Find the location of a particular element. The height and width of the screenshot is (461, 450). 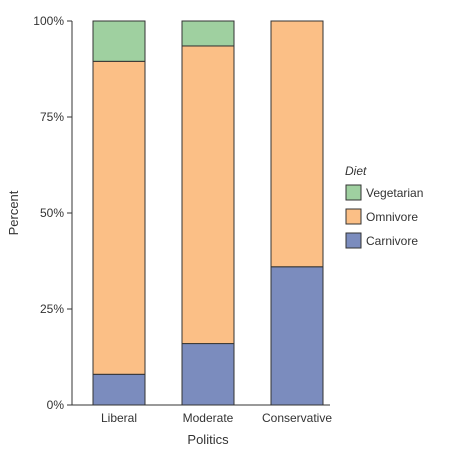

legend-swatch-vegetarian is located at coordinates (353, 192).